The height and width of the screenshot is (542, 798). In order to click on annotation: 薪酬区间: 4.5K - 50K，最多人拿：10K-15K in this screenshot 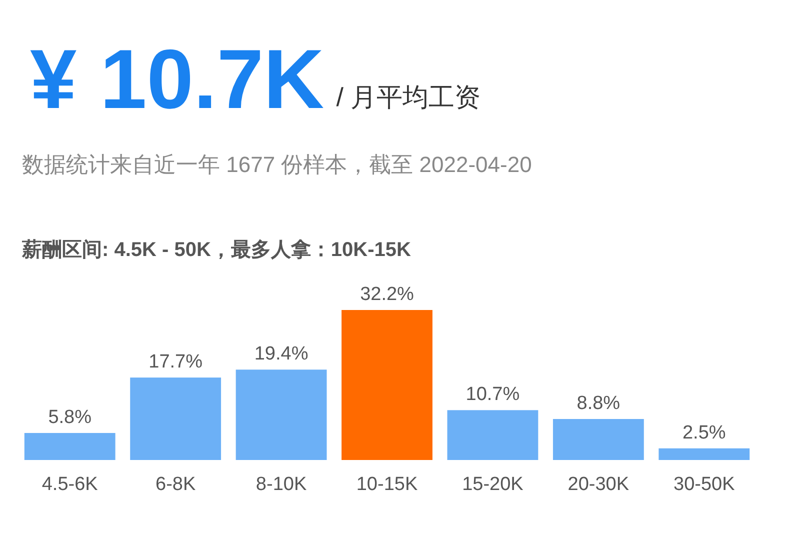, I will do `click(216, 250)`.